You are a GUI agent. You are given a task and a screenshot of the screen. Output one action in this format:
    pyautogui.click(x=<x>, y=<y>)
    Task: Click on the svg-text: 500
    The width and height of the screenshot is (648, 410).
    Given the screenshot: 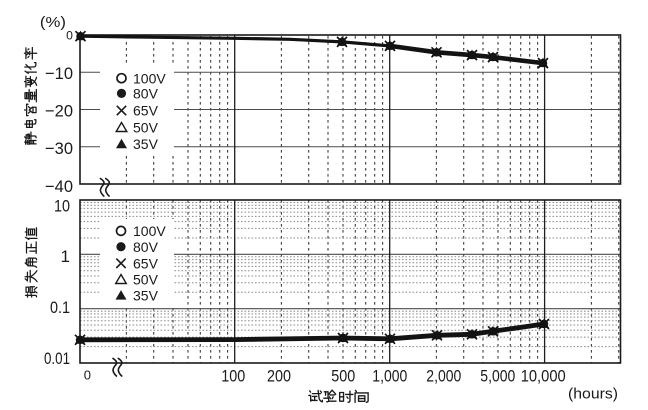 What is the action you would take?
    pyautogui.click(x=343, y=375)
    